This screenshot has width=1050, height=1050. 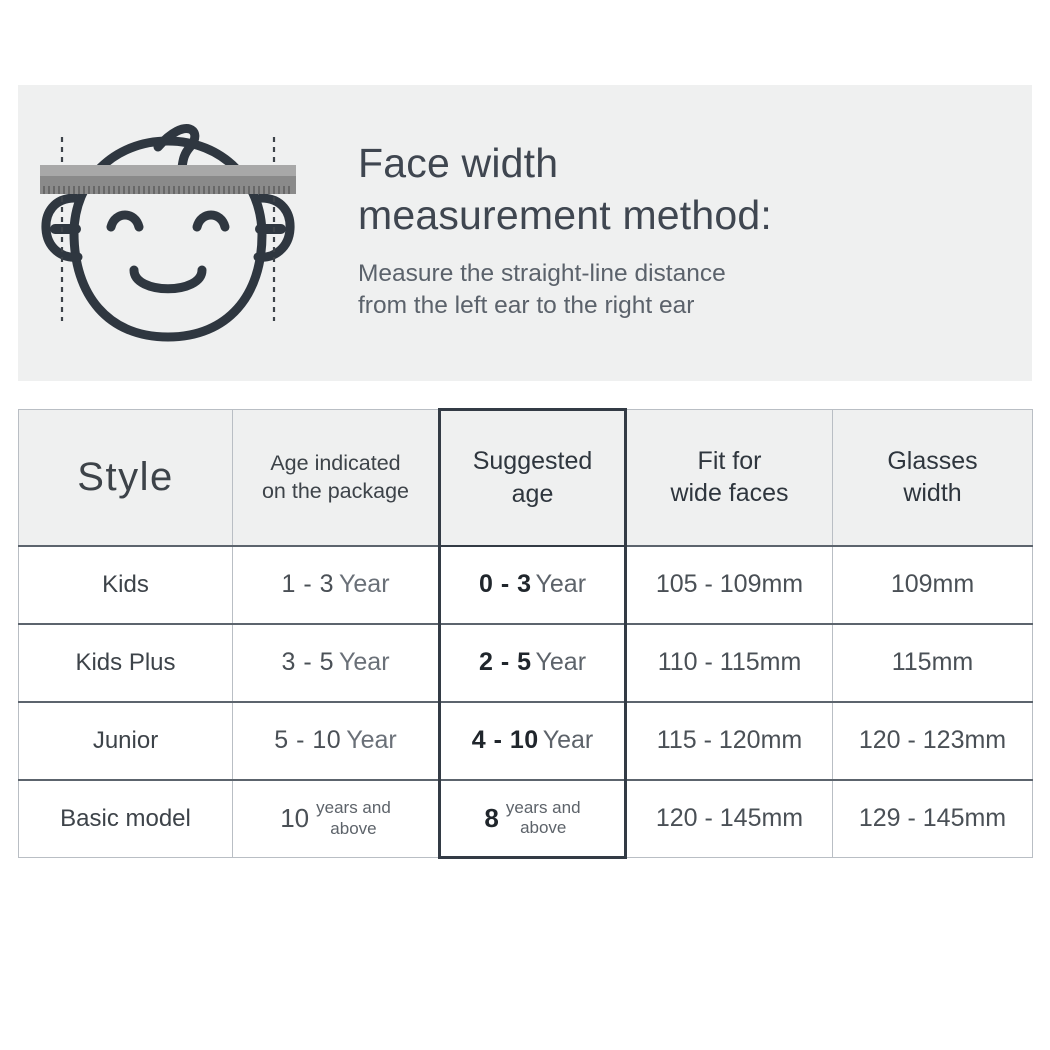 I want to click on cell-suggested-age: 0 - 3 Year, so click(x=532, y=585).